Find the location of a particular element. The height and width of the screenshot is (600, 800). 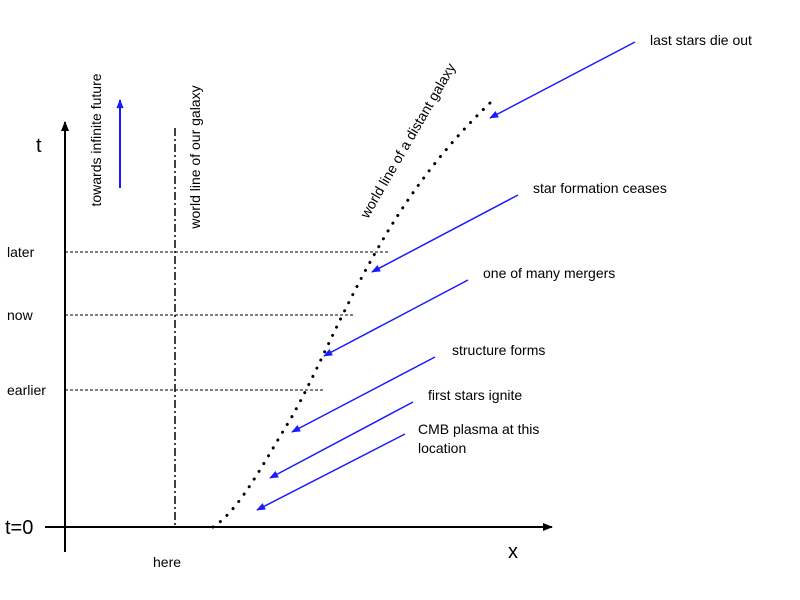

now-label: now is located at coordinates (20, 315).